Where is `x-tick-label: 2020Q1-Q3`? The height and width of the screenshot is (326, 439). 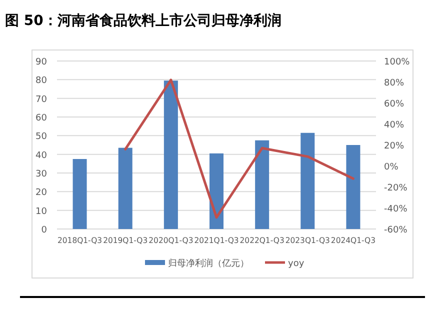 x-tick-label: 2020Q1-Q3 is located at coordinates (171, 240).